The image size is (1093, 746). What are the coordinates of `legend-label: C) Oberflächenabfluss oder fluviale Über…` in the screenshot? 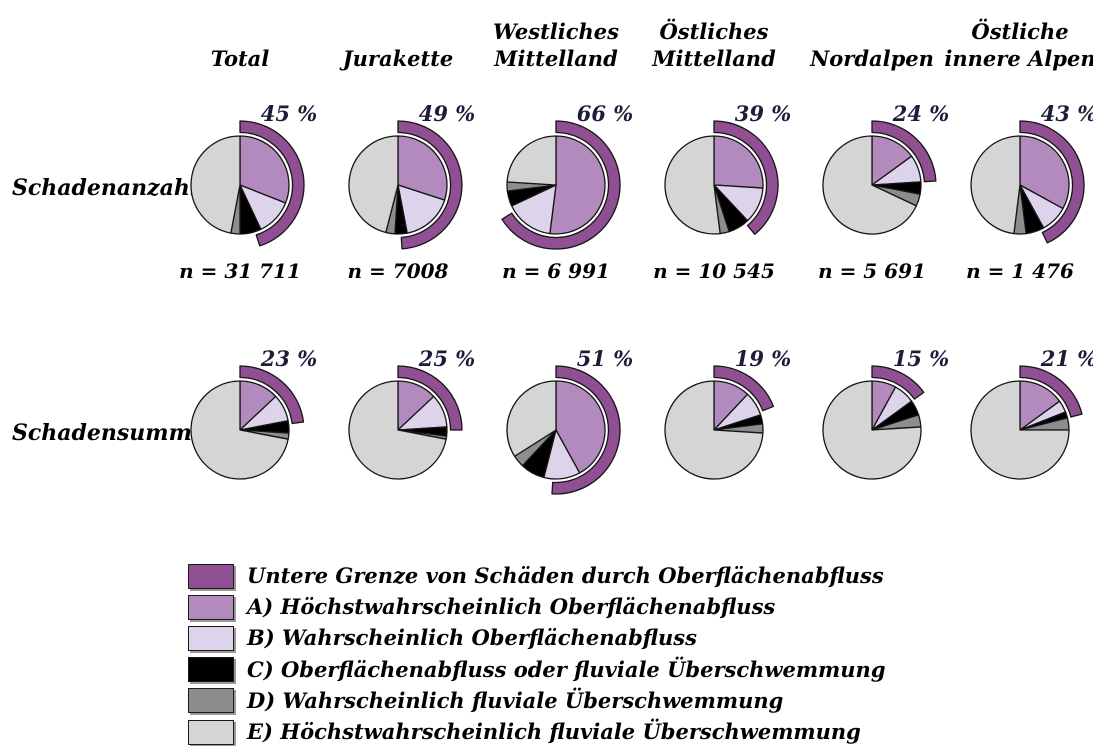 It's located at (566, 669).